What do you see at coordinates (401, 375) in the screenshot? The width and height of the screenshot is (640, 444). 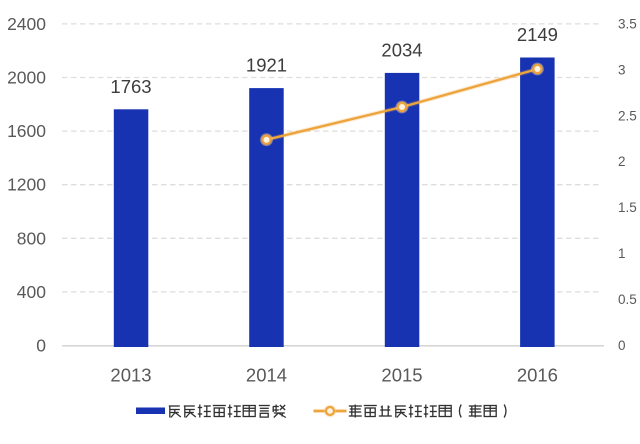 I see `svg-text: 2015` at bounding box center [401, 375].